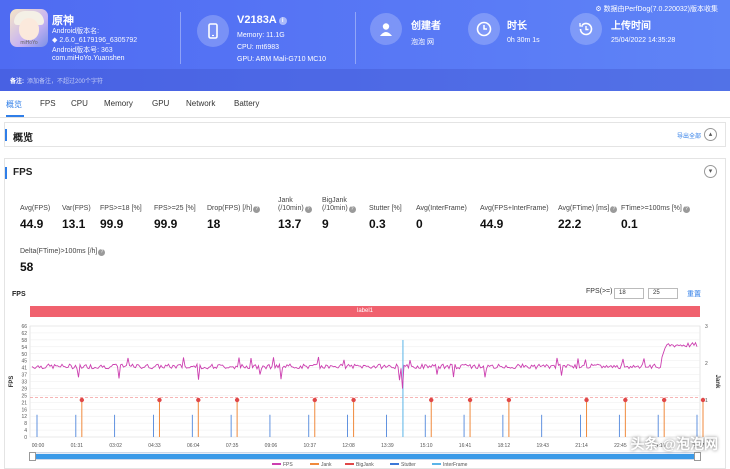 The image size is (730, 469). I want to click on info-icon: i, so click(282, 21).